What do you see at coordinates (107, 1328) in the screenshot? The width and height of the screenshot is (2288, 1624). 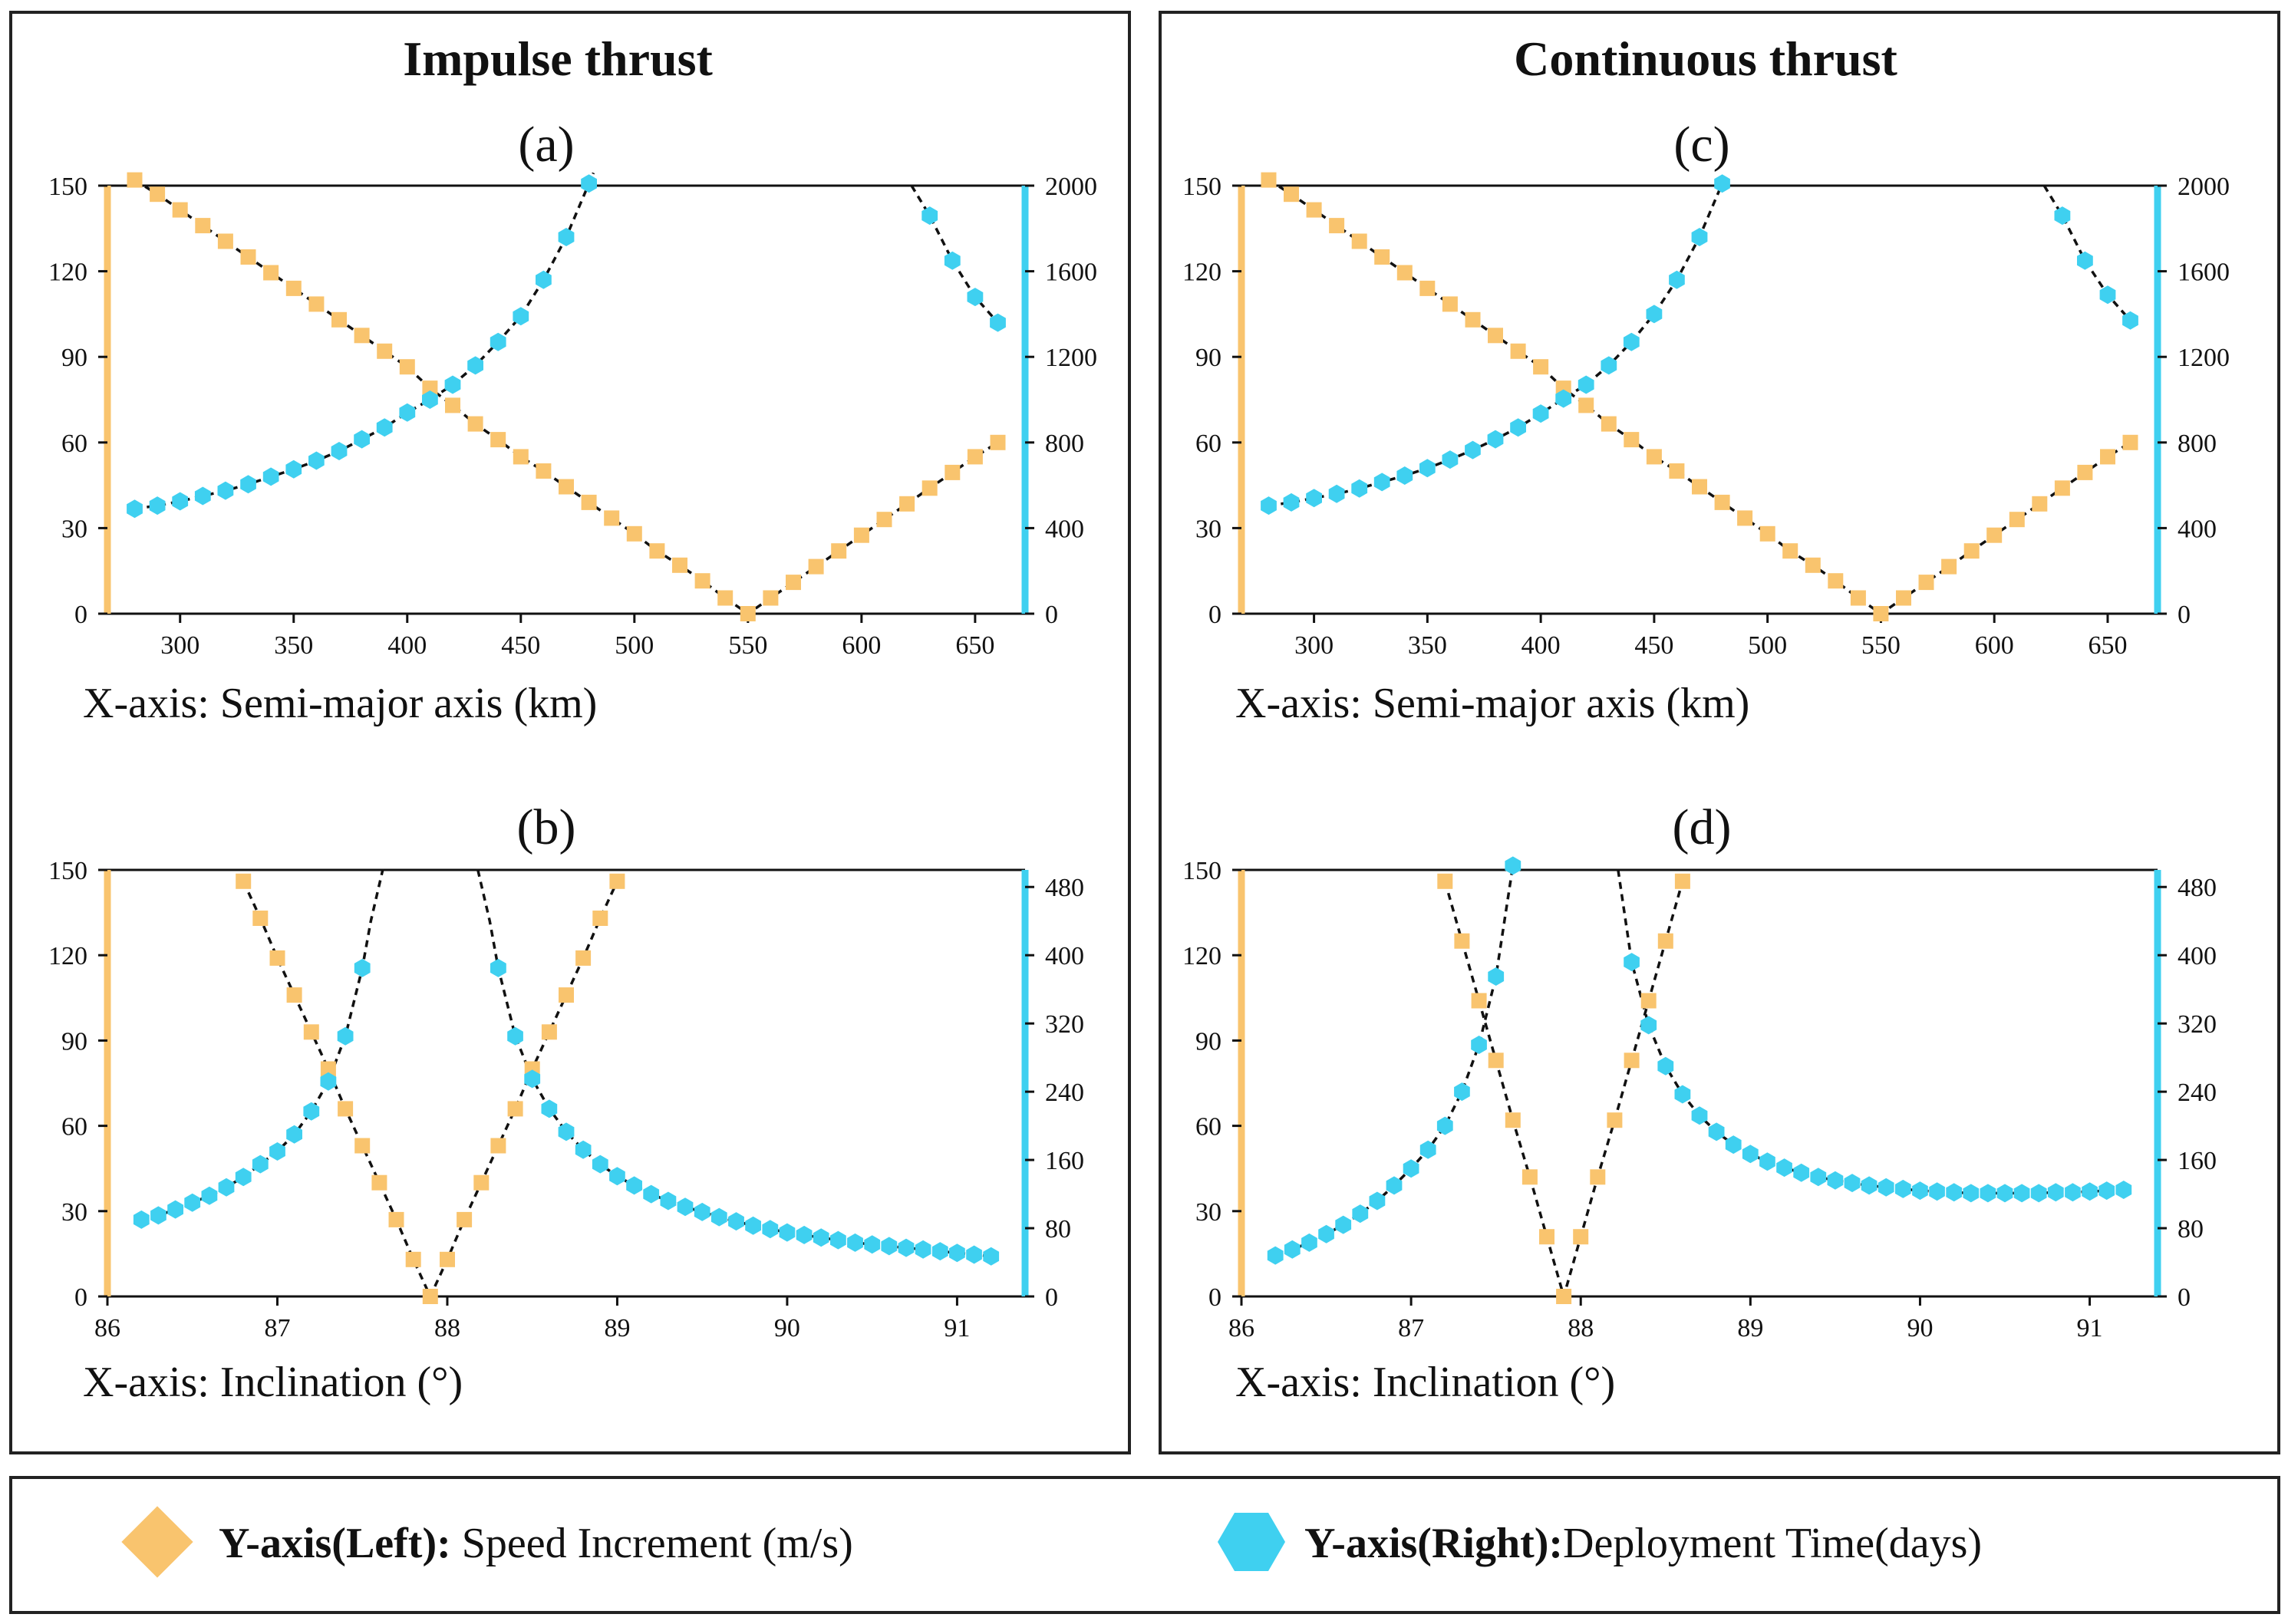 I see `chart-b-xtick-label: 86` at bounding box center [107, 1328].